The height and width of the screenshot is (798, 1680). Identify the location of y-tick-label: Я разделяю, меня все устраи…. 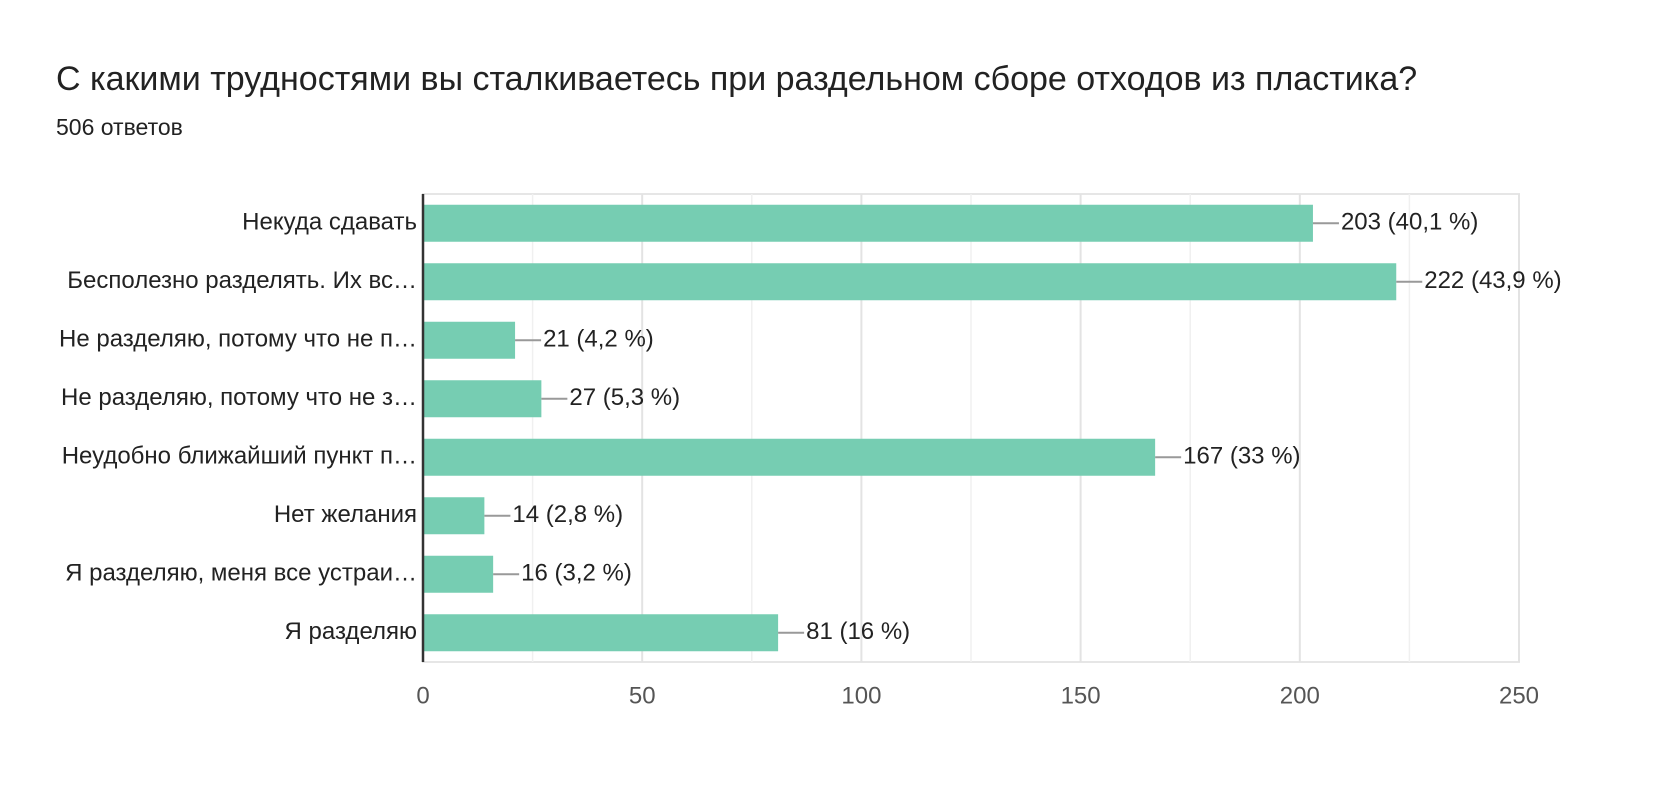
(241, 573).